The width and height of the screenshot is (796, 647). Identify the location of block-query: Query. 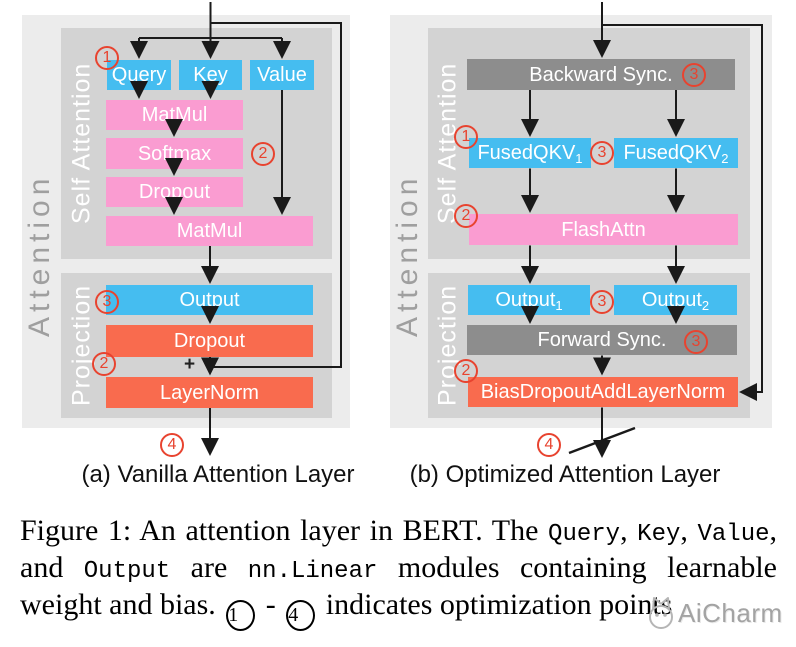
(139, 75).